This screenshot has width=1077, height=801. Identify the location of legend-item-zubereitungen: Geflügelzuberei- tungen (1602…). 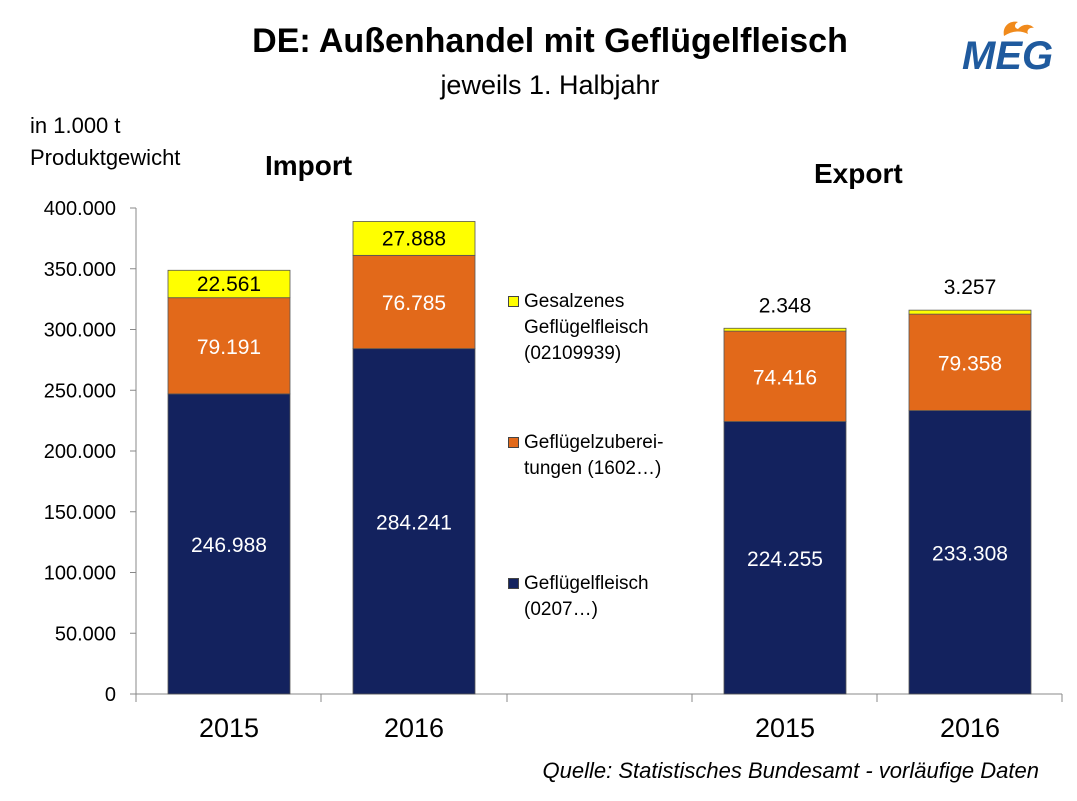
(618, 460).